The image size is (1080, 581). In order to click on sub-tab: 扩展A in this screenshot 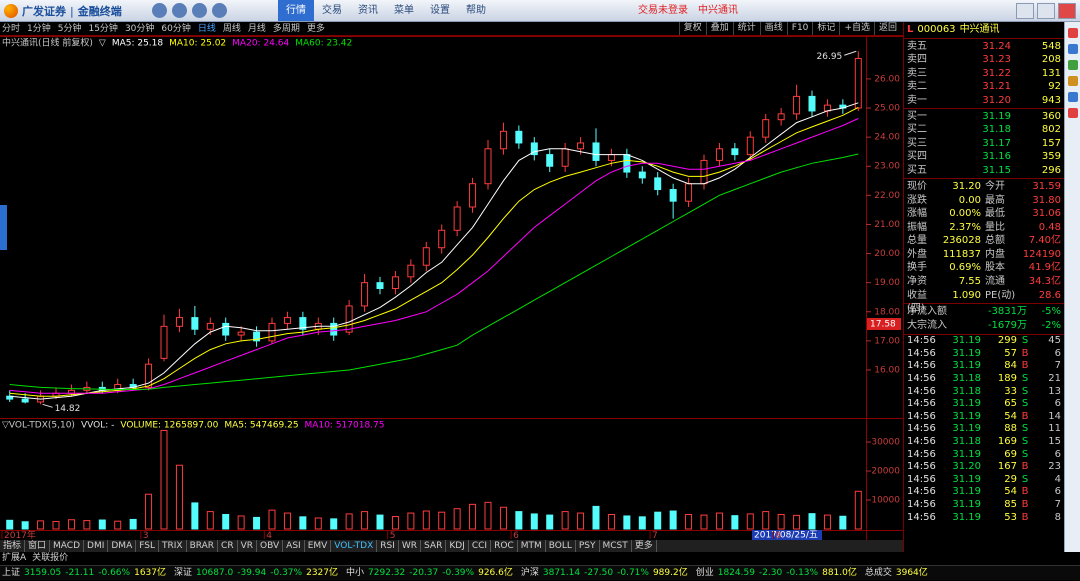, I will do `click(14, 558)`.